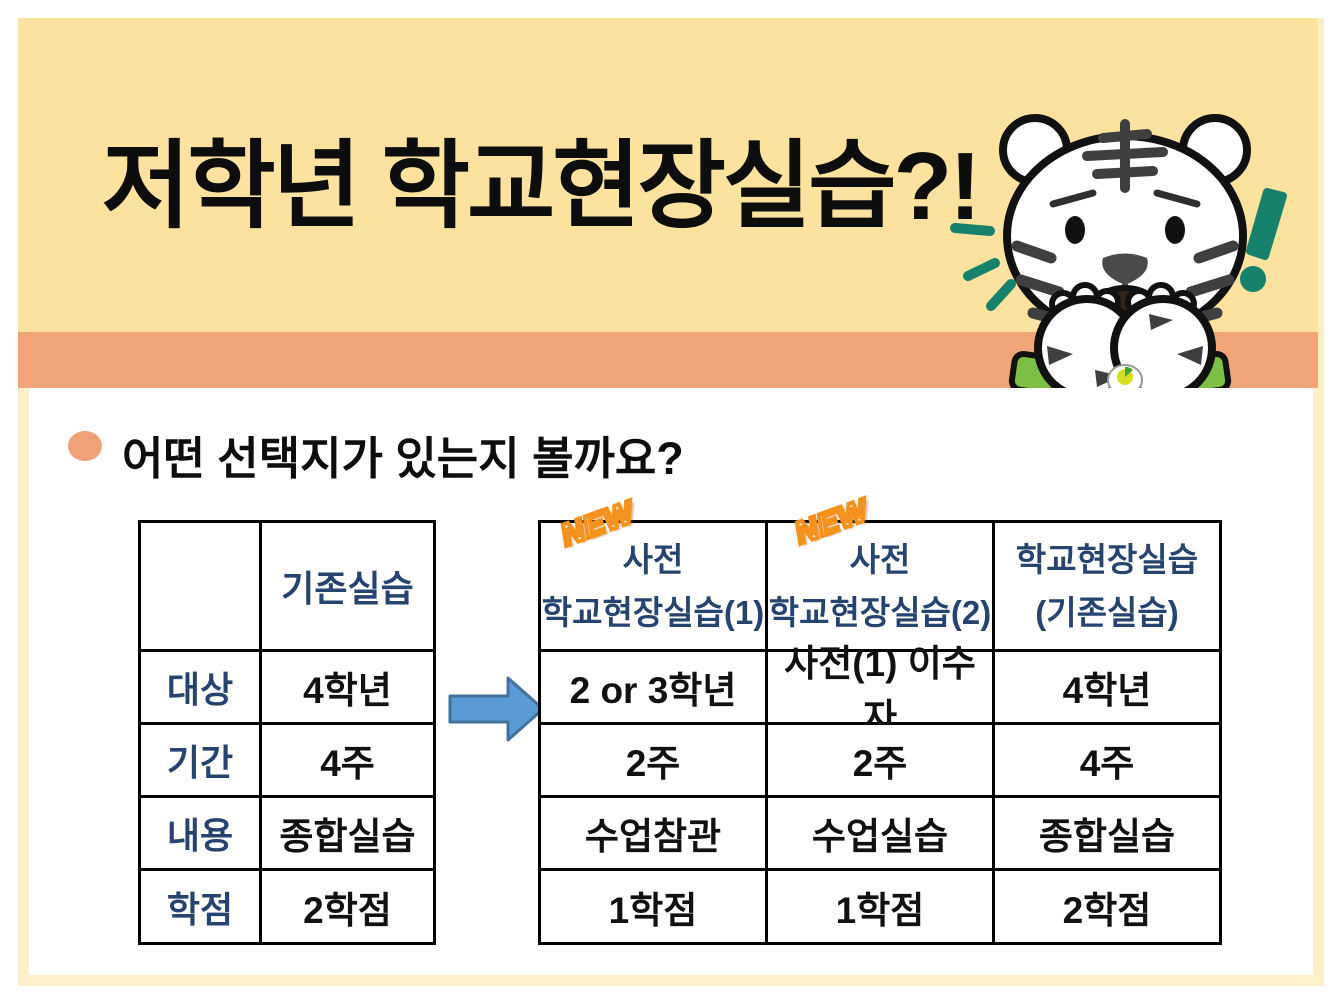  I want to click on table-cell: 2학점, so click(1107, 906).